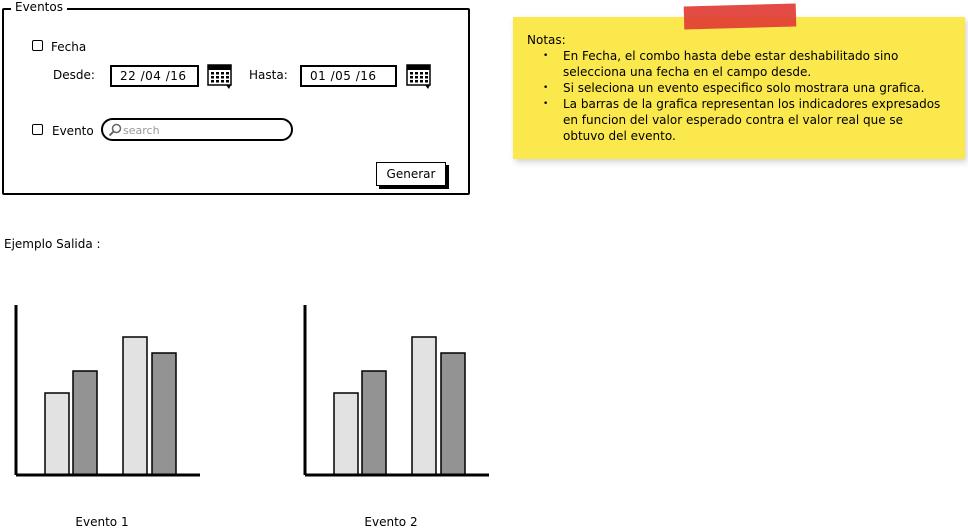  I want to click on output-label: Ejemplo Salida :, so click(52, 244).